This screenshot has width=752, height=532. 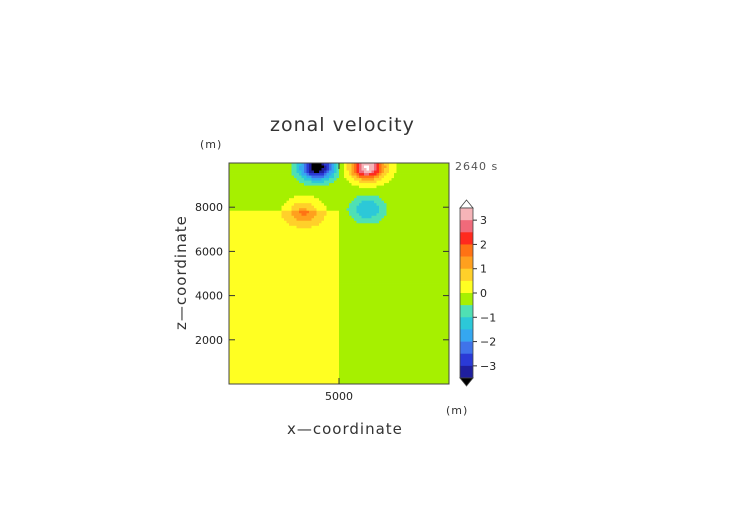 What do you see at coordinates (457, 410) in the screenshot?
I see `x-unit-label: (m)` at bounding box center [457, 410].